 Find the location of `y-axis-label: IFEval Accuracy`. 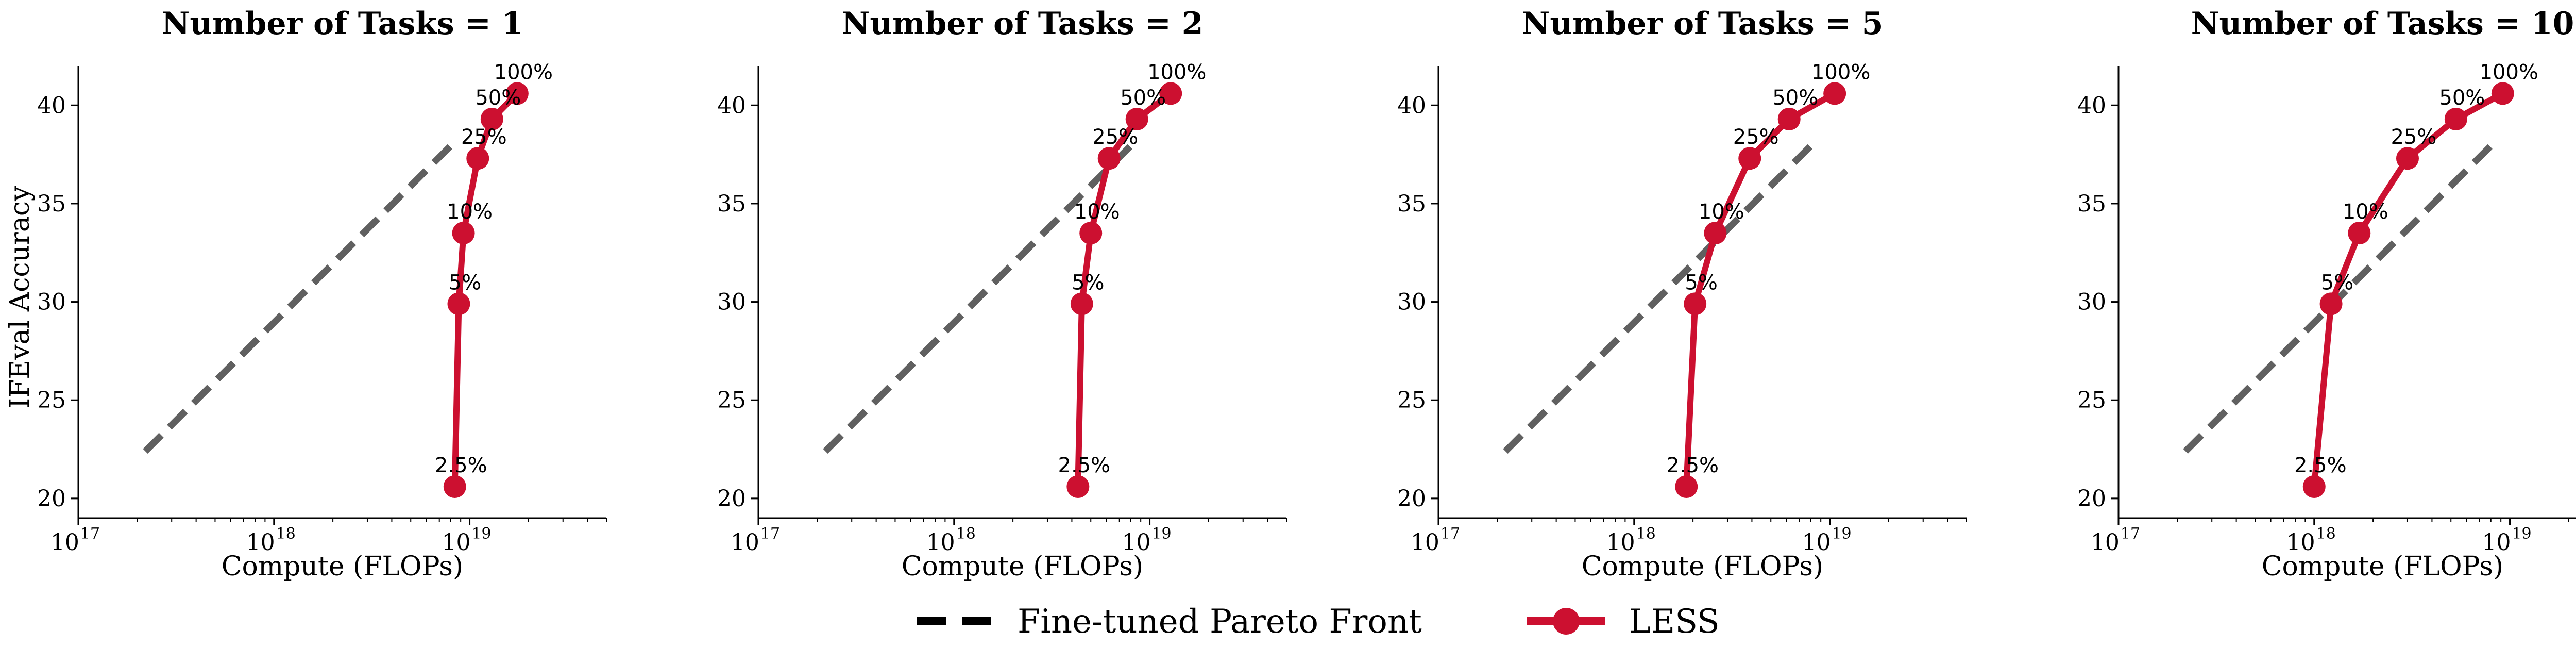

y-axis-label: IFEval Accuracy is located at coordinates (20, 297).